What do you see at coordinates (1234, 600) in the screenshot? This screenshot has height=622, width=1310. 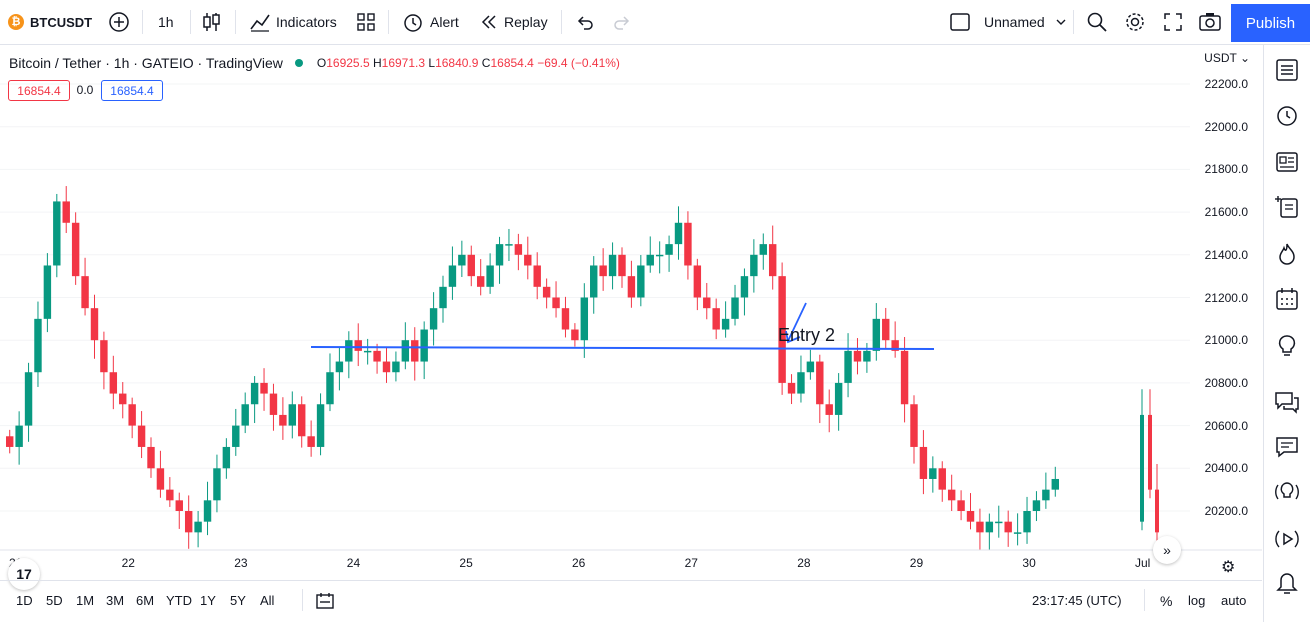 I see `auto-scale-toggle: auto` at bounding box center [1234, 600].